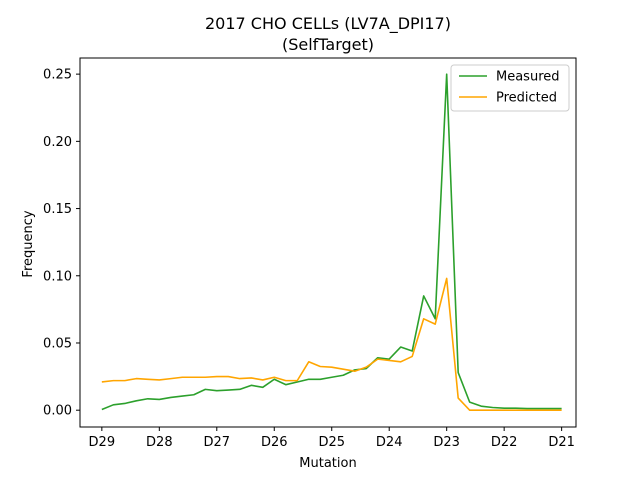 Image resolution: width=640 pixels, height=484 pixels. What do you see at coordinates (217, 442) in the screenshot?
I see `x-tick-label: D27` at bounding box center [217, 442].